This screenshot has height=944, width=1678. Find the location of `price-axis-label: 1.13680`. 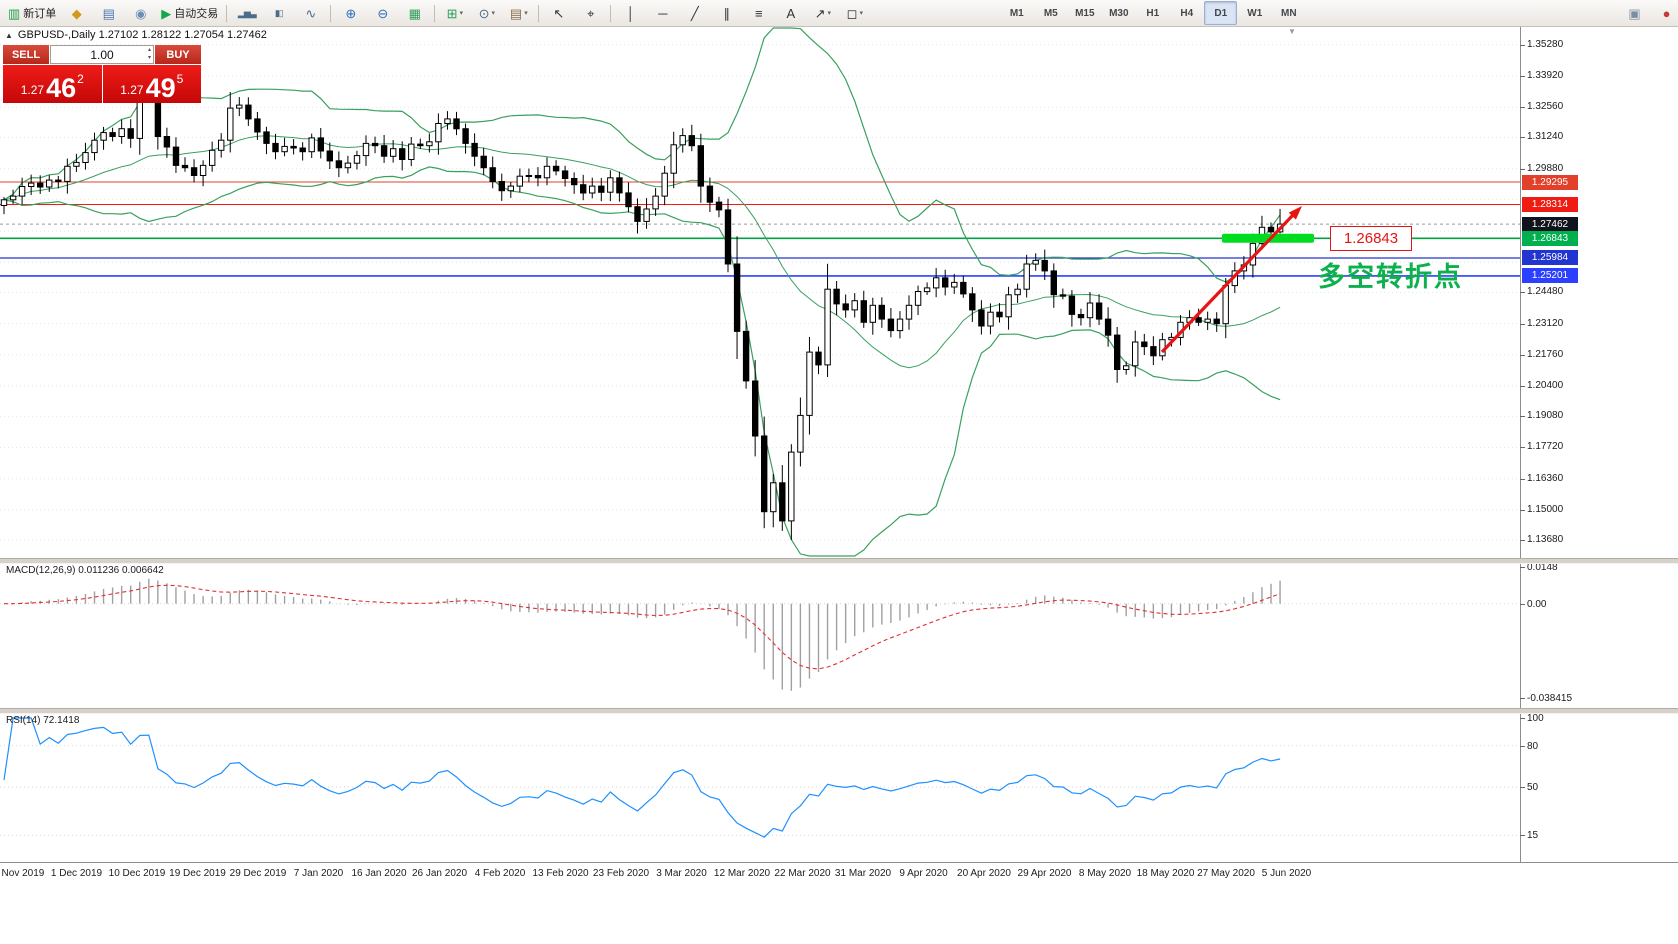

price-axis-label: 1.13680 is located at coordinates (1545, 540).